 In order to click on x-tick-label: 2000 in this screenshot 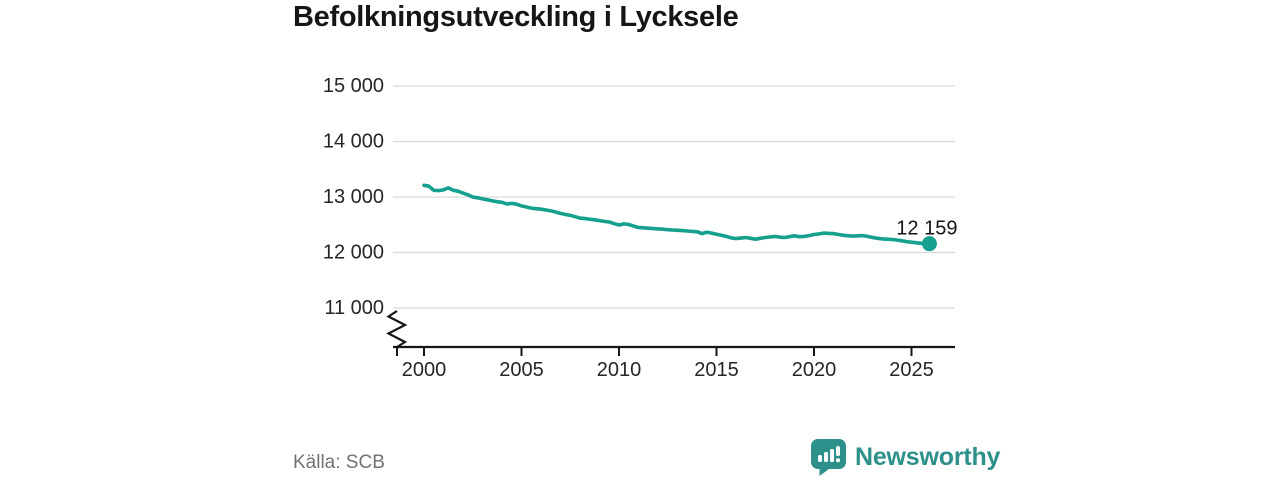, I will do `click(424, 370)`.